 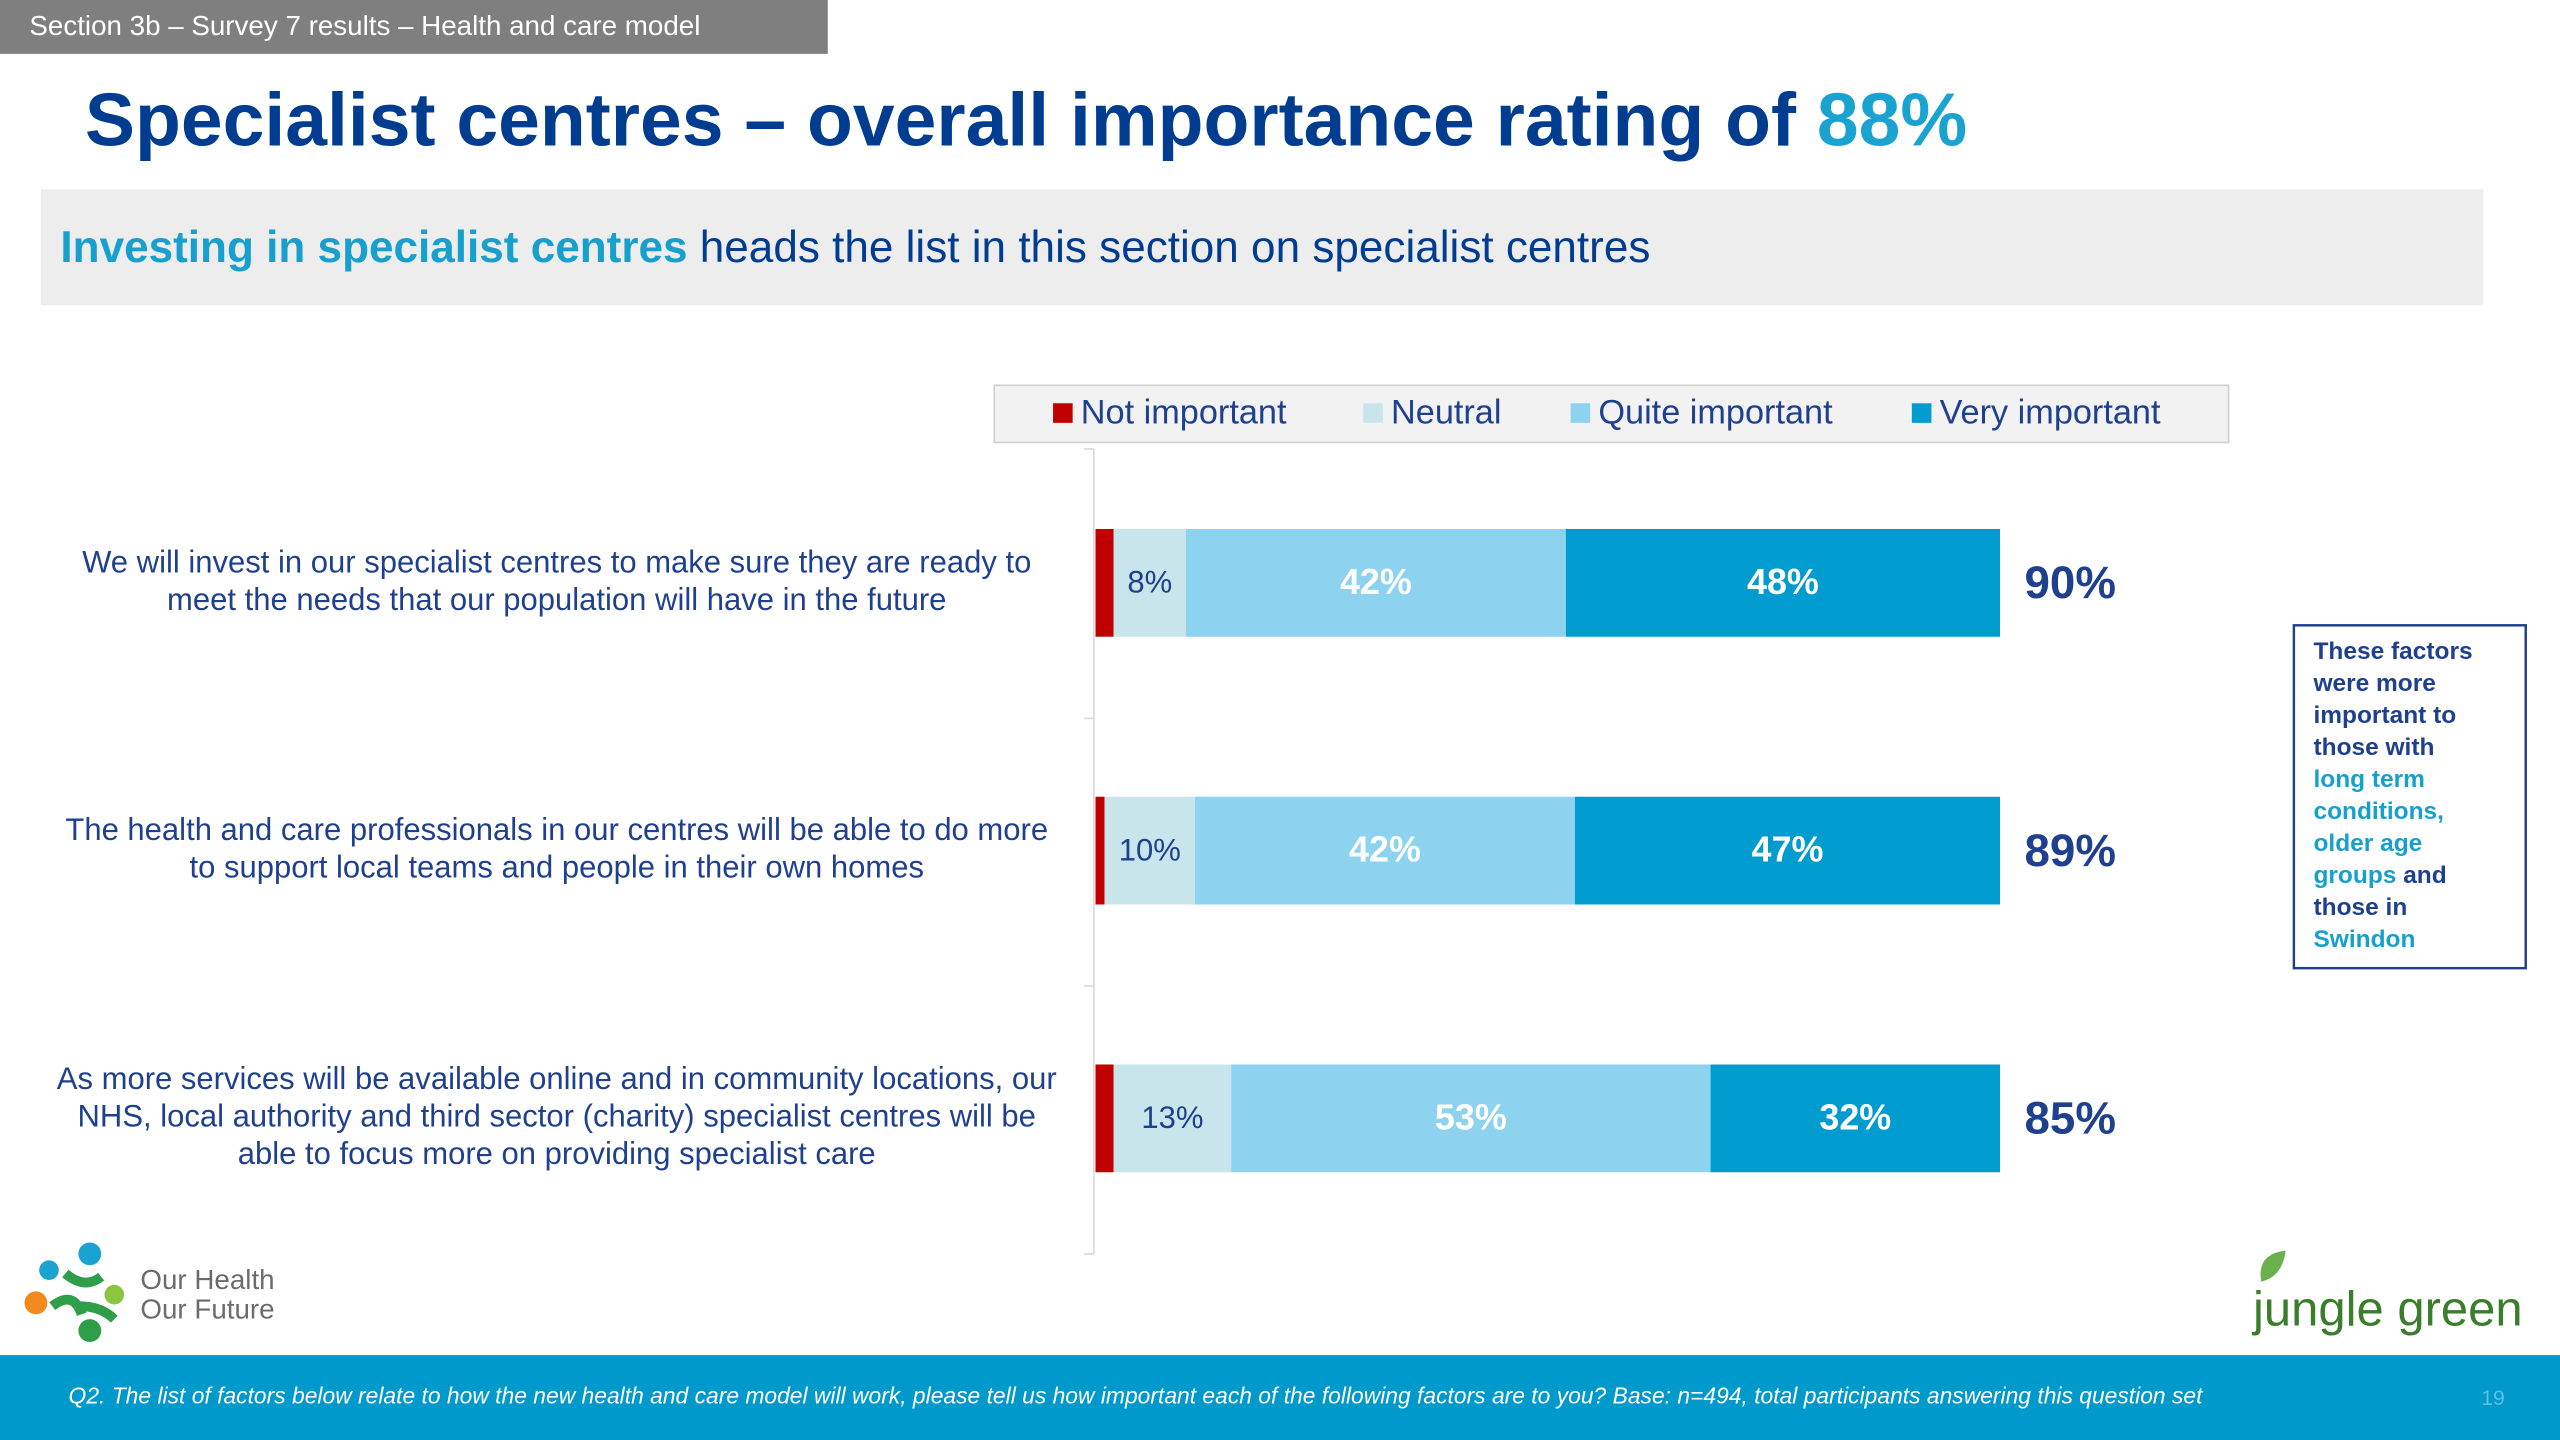 I want to click on note-line: those with, so click(x=2373, y=748).